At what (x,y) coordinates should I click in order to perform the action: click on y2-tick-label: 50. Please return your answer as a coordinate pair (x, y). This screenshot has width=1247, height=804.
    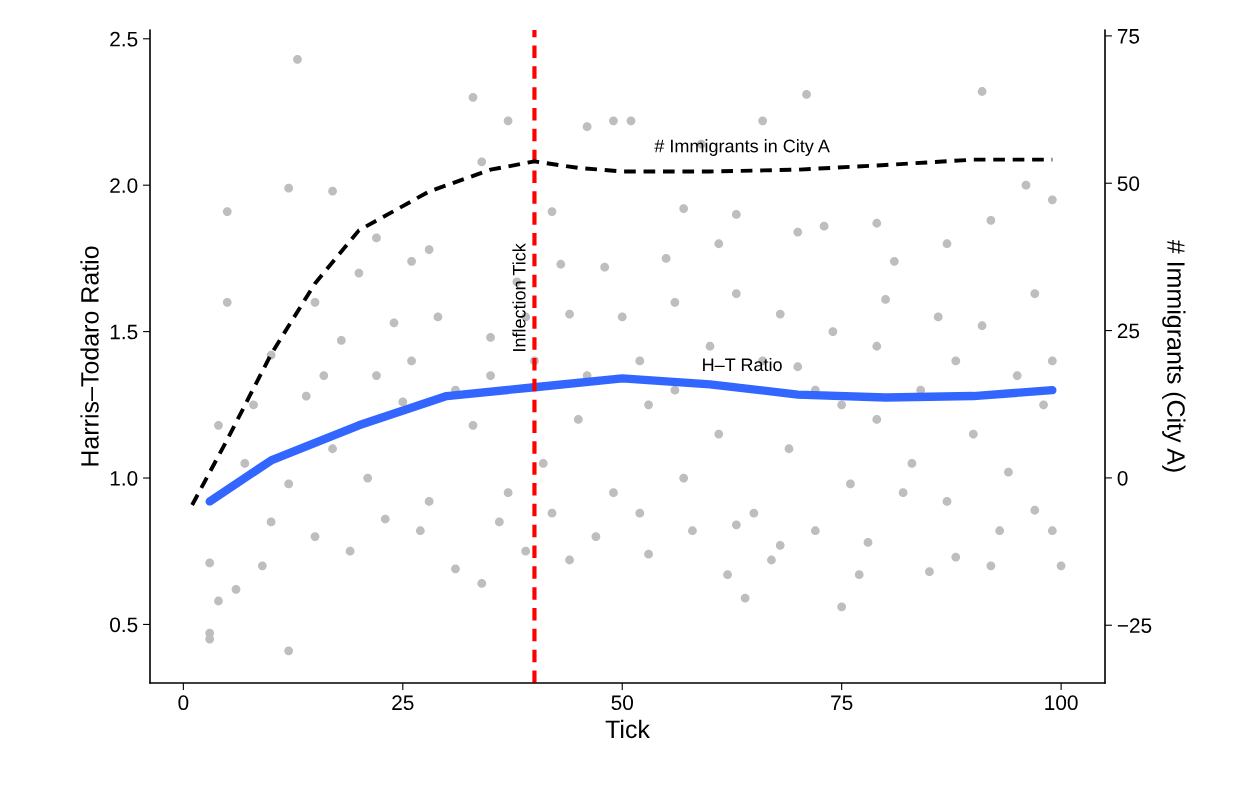
    Looking at the image, I should click on (1128, 183).